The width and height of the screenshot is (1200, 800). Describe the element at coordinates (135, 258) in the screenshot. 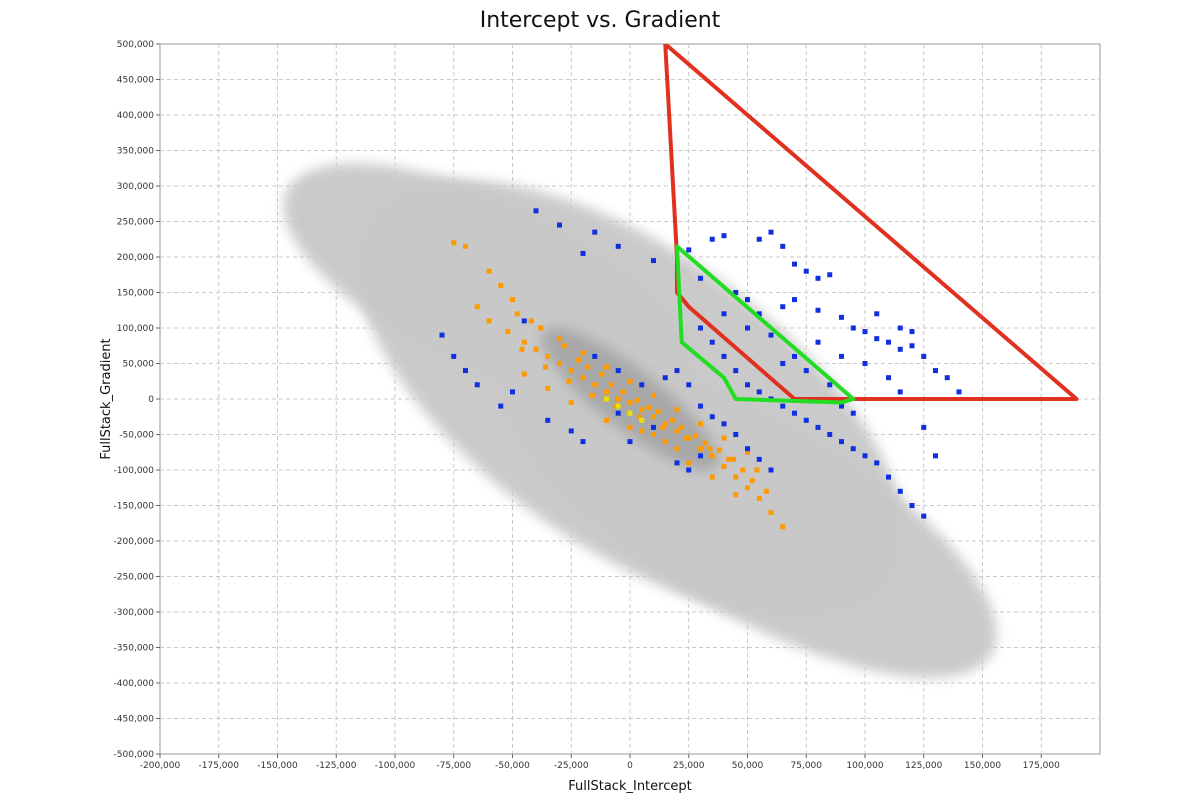

I see `y-tick-label: 200,000` at that location.